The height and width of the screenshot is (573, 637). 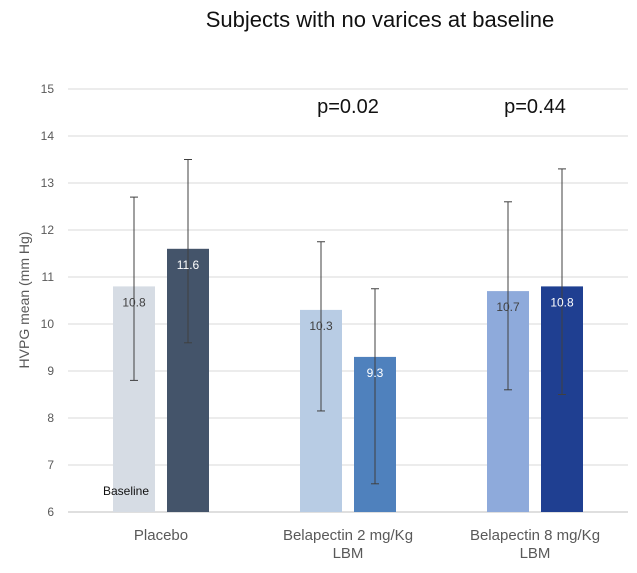 I want to click on p-values: p=0.02 p=0.44, so click(x=441, y=107).